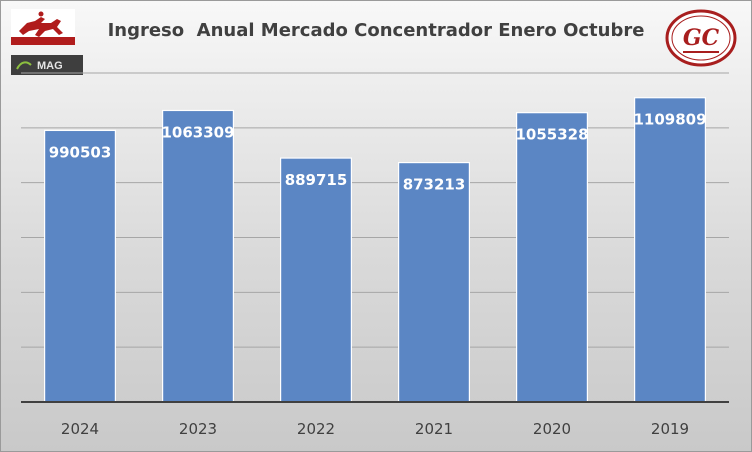 This screenshot has width=752, height=452. Describe the element at coordinates (43, 27) in the screenshot. I see `horse-rider-logo` at that location.